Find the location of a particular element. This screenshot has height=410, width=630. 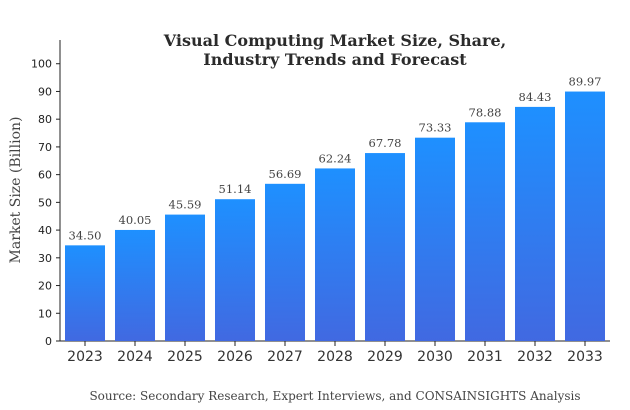

data-label-2033: 89.97 is located at coordinates (585, 82).